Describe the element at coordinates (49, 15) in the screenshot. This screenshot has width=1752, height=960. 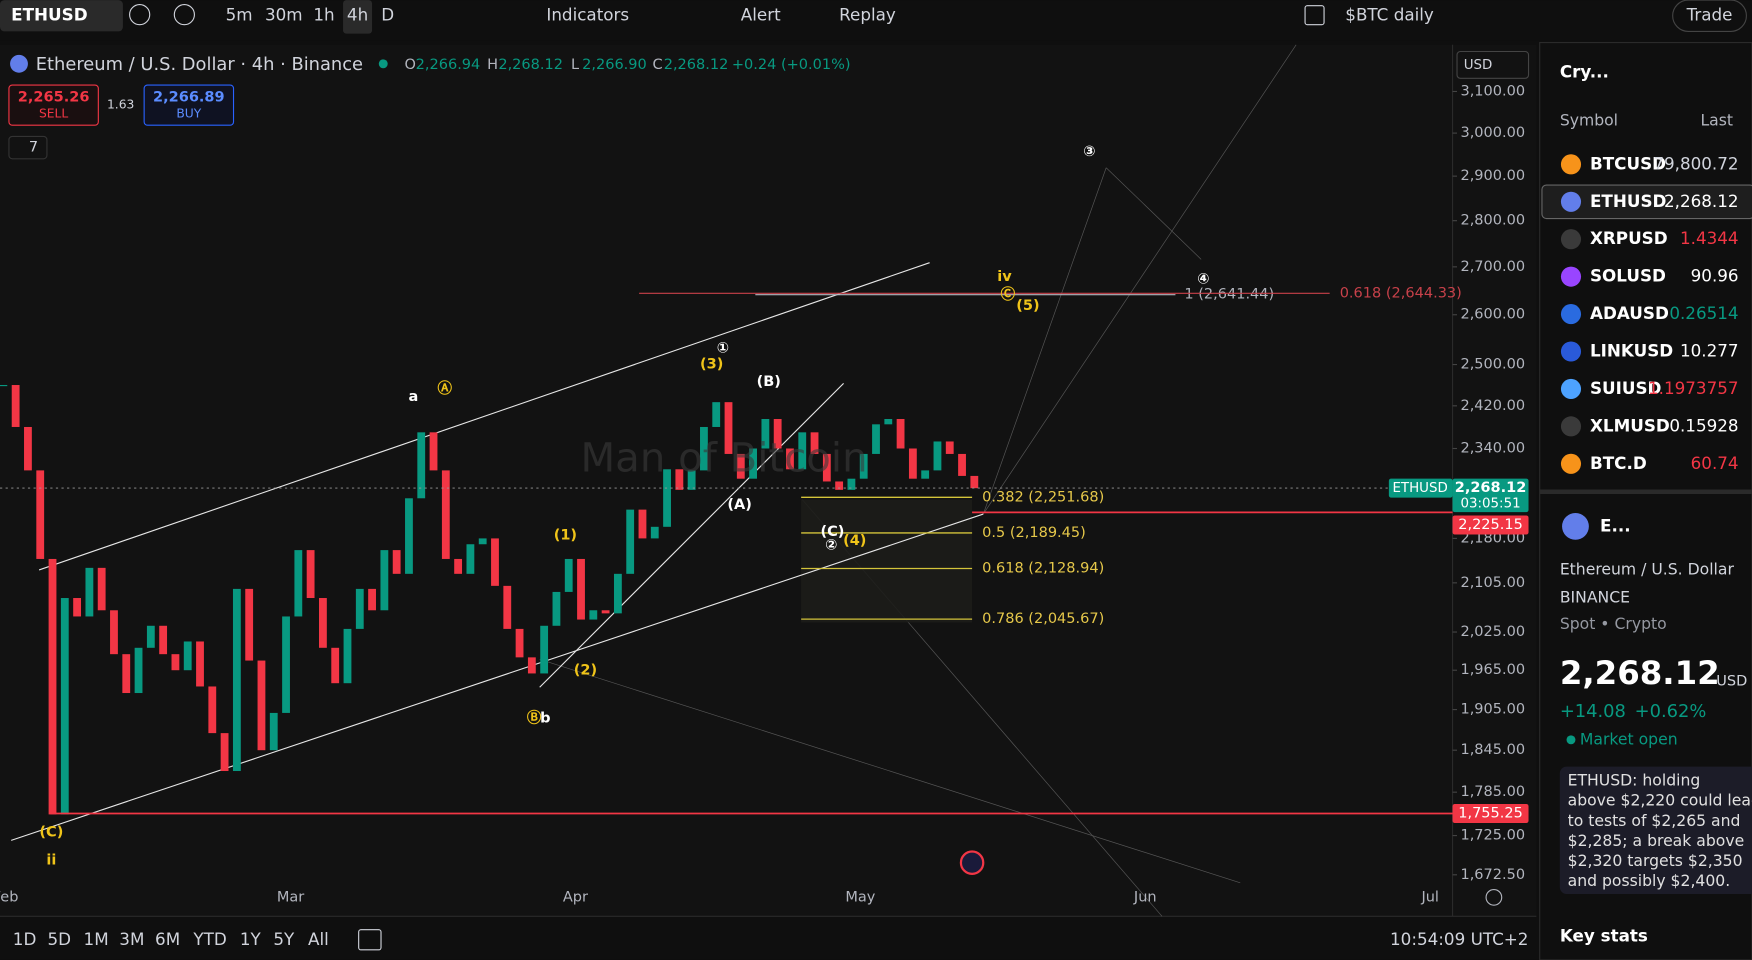
I see `symbol: ETHUSD` at that location.